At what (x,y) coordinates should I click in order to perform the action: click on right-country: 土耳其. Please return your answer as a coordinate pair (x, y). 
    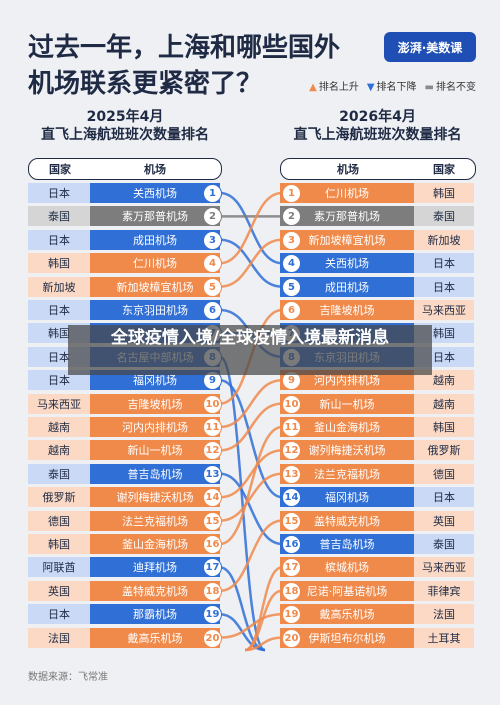
    Looking at the image, I should click on (444, 637).